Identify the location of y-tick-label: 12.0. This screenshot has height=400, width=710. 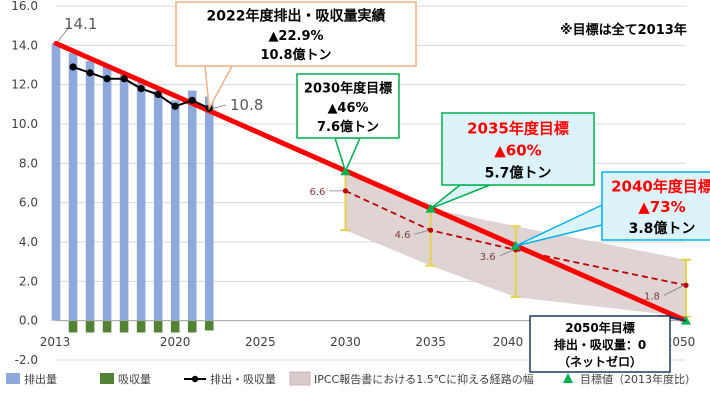
(24, 85).